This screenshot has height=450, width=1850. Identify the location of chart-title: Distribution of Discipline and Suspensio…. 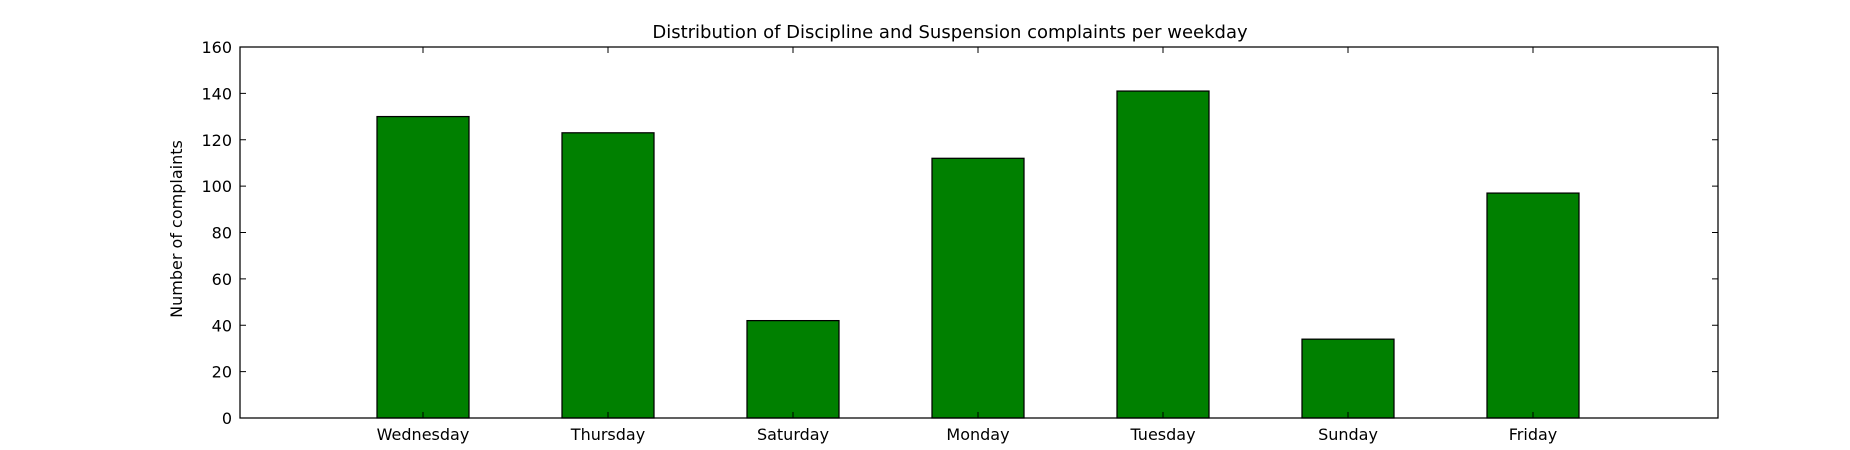
(950, 32).